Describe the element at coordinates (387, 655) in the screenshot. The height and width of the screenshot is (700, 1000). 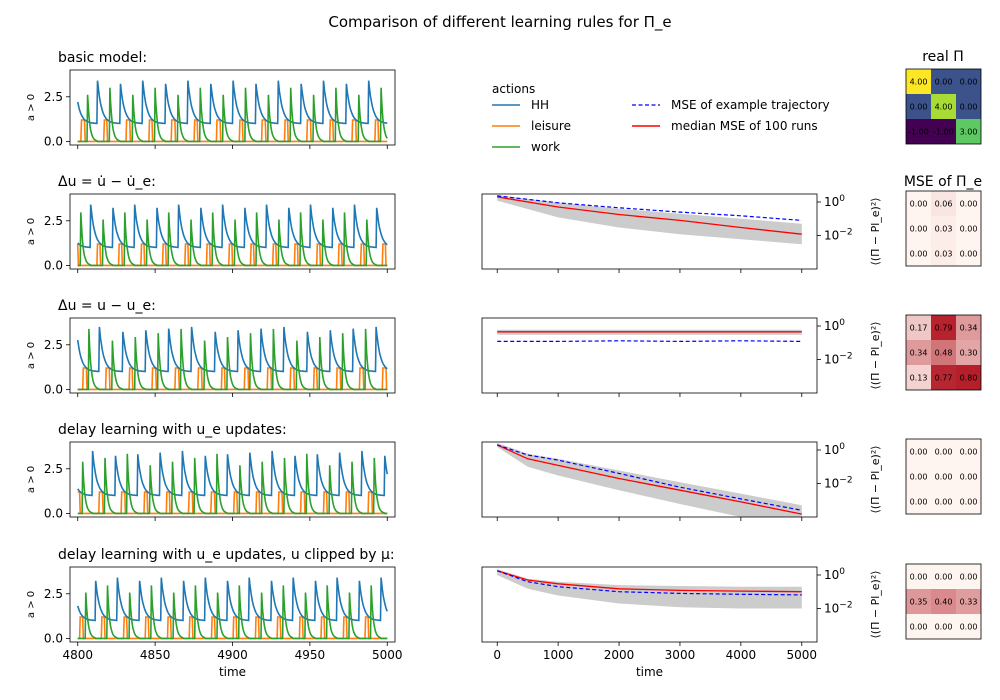
I see `x-tick-label: 5000` at that location.